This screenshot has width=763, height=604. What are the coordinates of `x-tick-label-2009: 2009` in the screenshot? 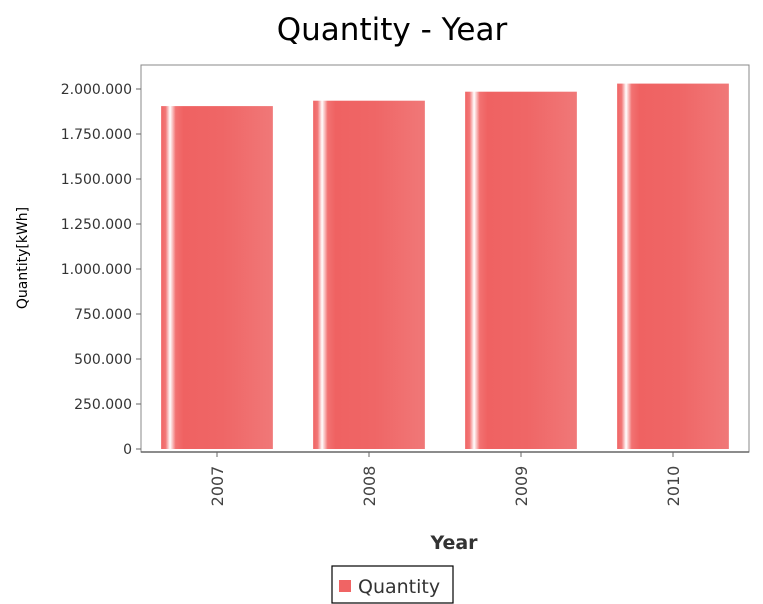 It's located at (521, 486).